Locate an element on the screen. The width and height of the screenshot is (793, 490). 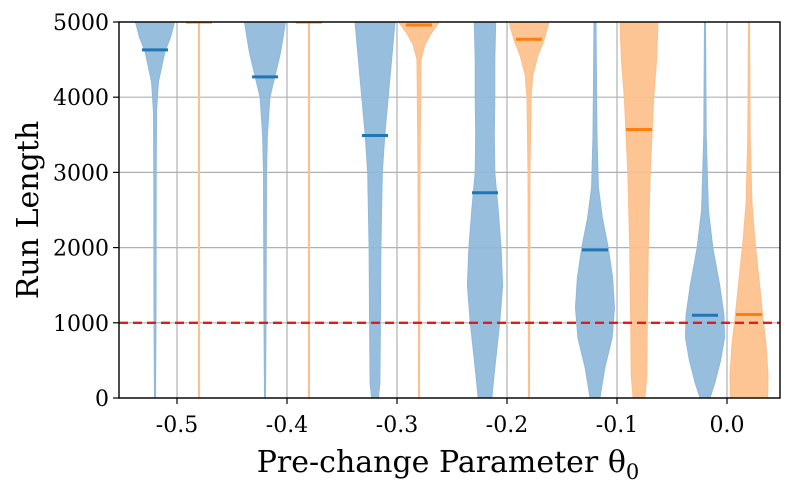
x-tick-label: -0.4 is located at coordinates (287, 425).